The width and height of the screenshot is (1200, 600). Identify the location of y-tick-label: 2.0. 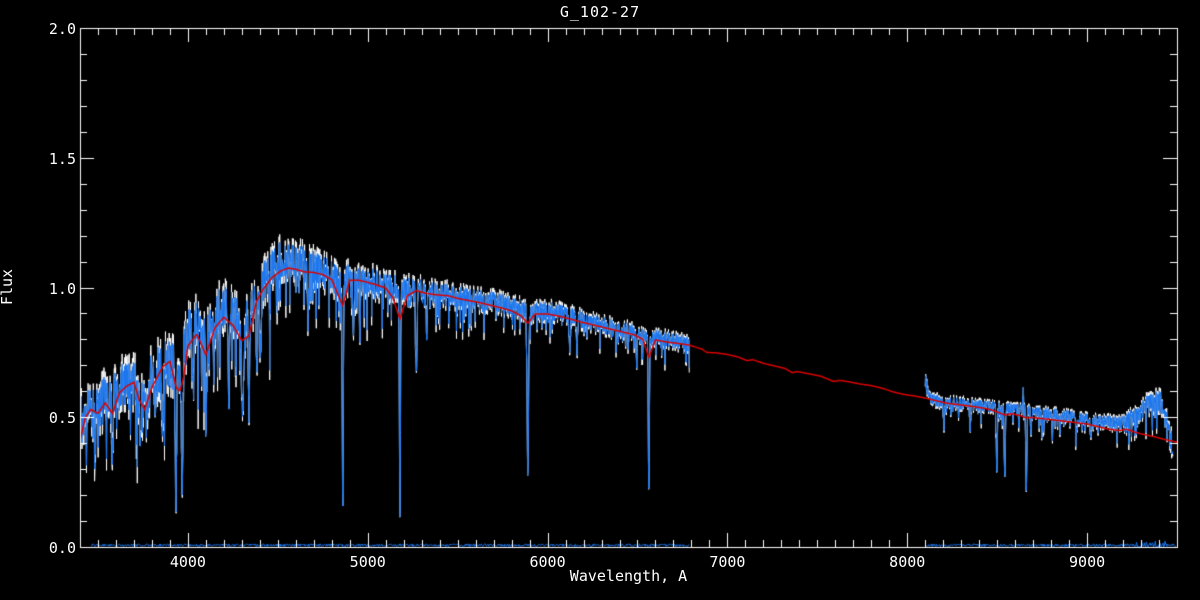
(62, 29).